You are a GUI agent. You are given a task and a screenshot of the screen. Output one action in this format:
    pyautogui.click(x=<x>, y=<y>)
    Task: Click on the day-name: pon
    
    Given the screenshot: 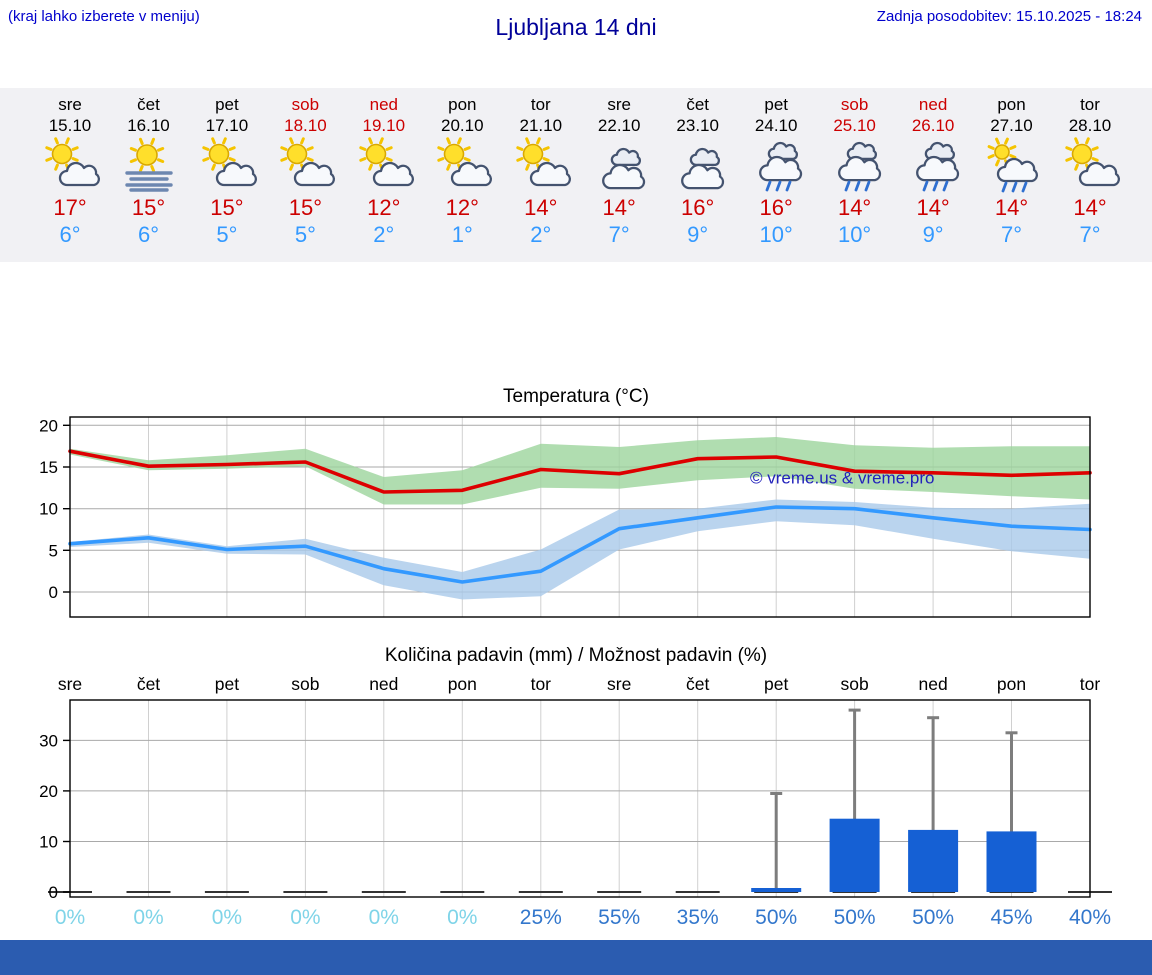 What is the action you would take?
    pyautogui.click(x=1011, y=104)
    